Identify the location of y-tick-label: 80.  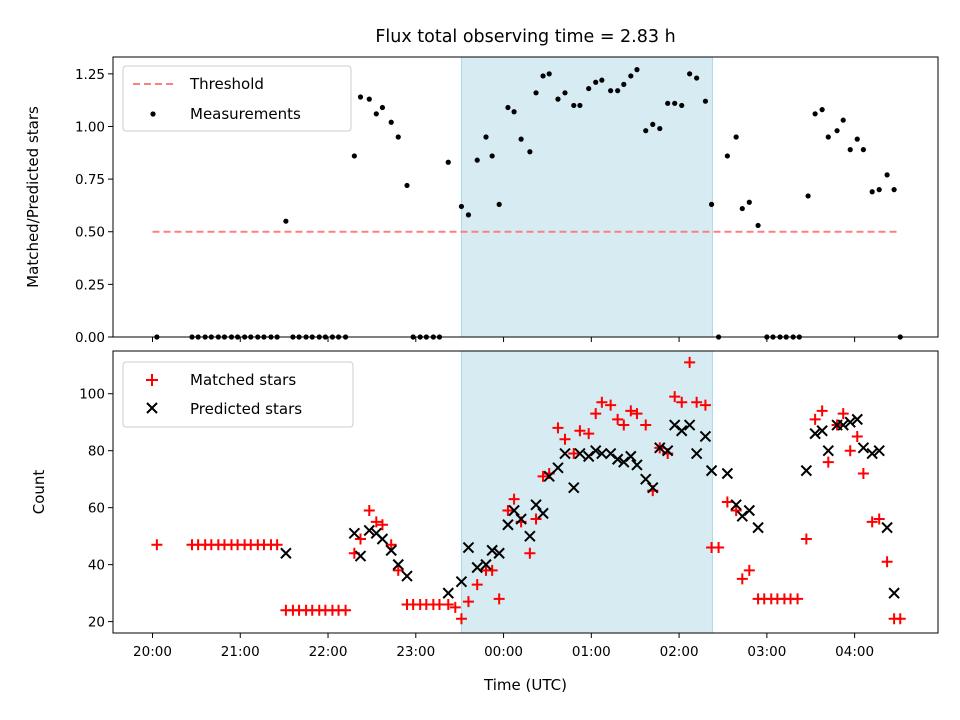
(96, 452).